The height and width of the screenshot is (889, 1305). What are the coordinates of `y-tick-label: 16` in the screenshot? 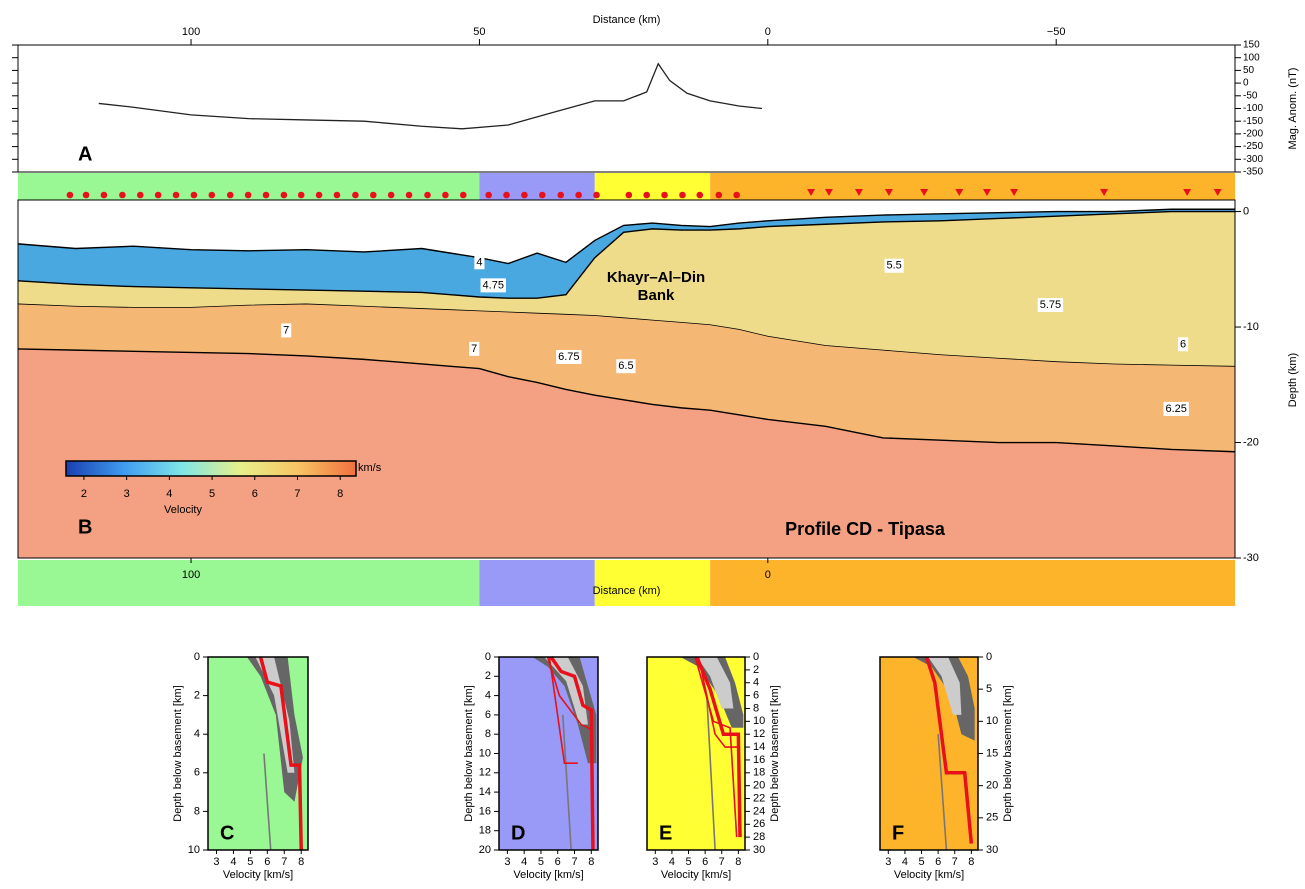 It's located at (485, 811).